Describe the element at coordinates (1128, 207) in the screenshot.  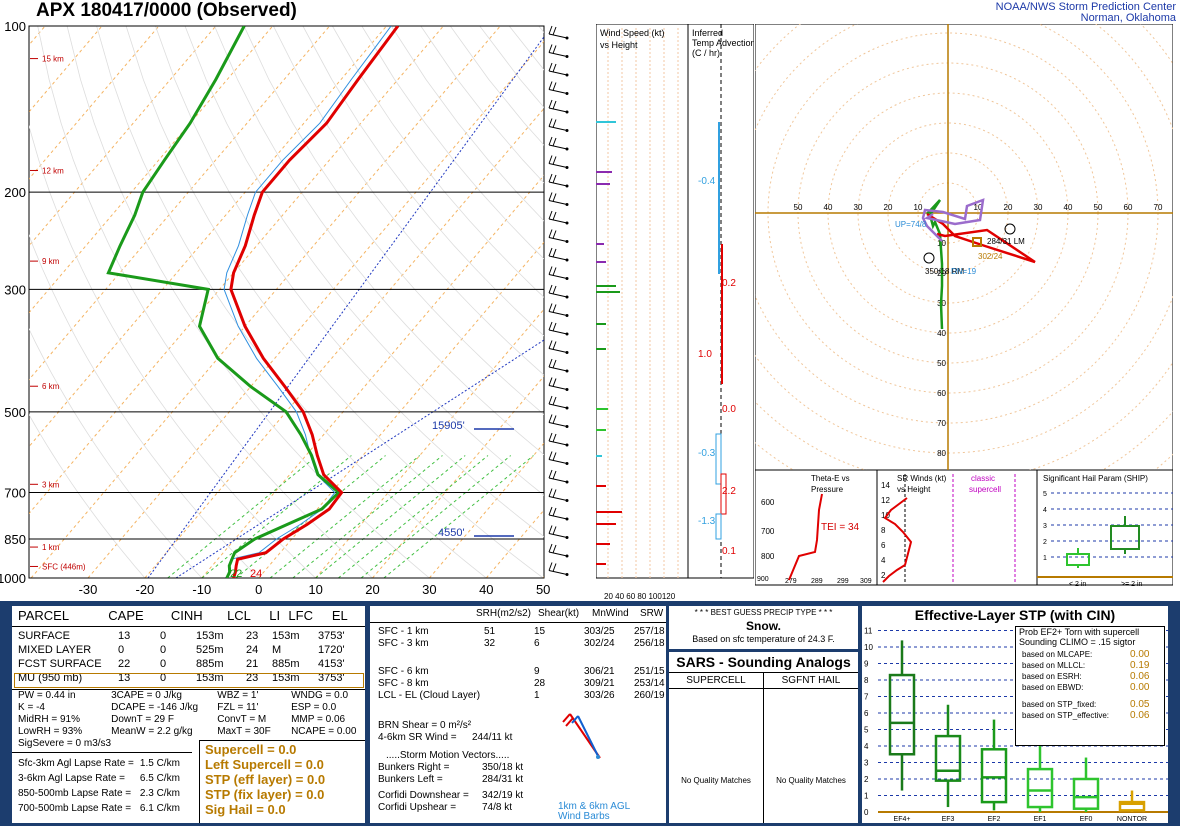
I see `hodo-x-label: 60` at that location.